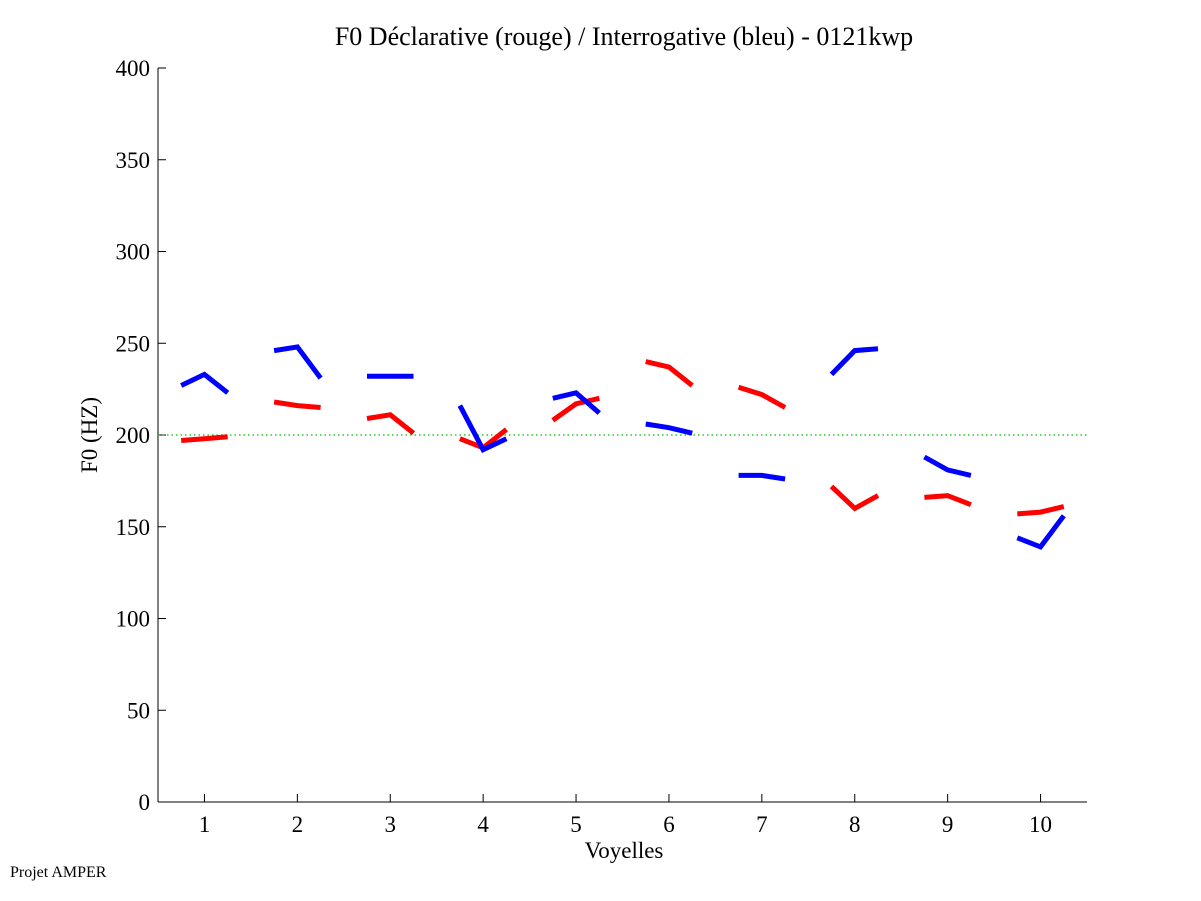 The height and width of the screenshot is (901, 1201). What do you see at coordinates (391, 824) in the screenshot?
I see `x-tick-label: 3` at bounding box center [391, 824].